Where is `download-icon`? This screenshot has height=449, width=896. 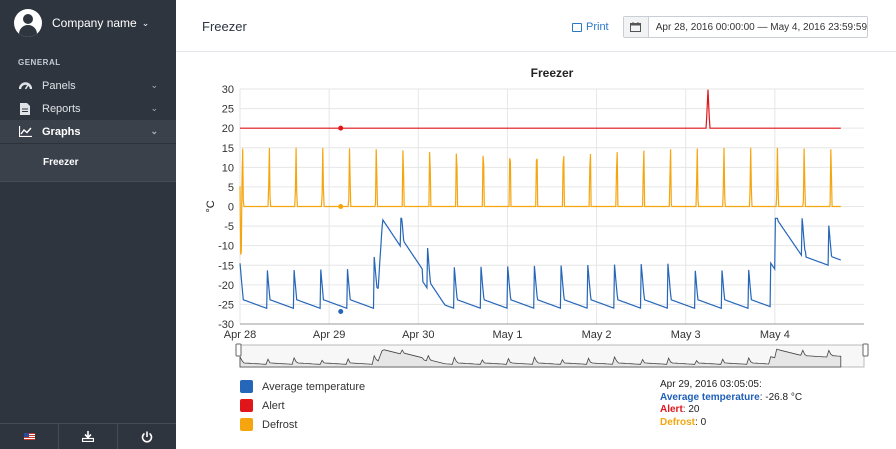
download-icon is located at coordinates (88, 436).